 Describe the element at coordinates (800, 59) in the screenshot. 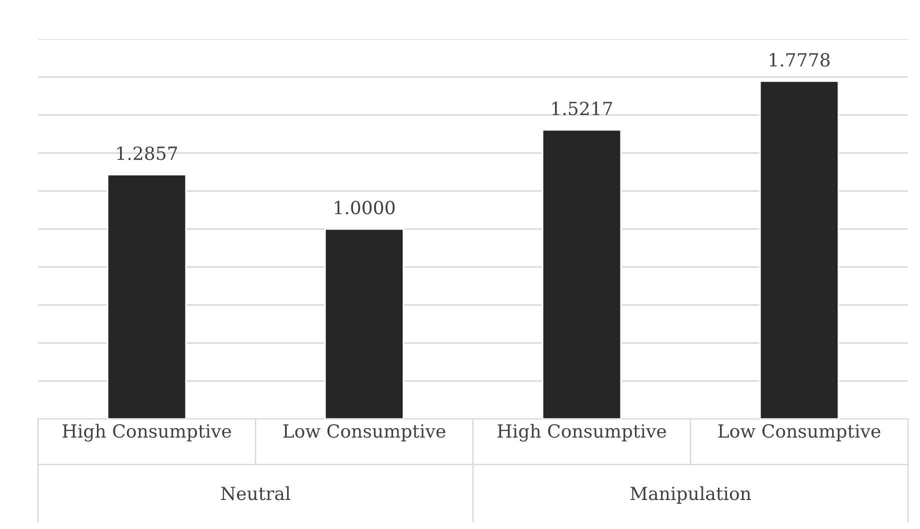

I see `data-label: 1.7778` at that location.